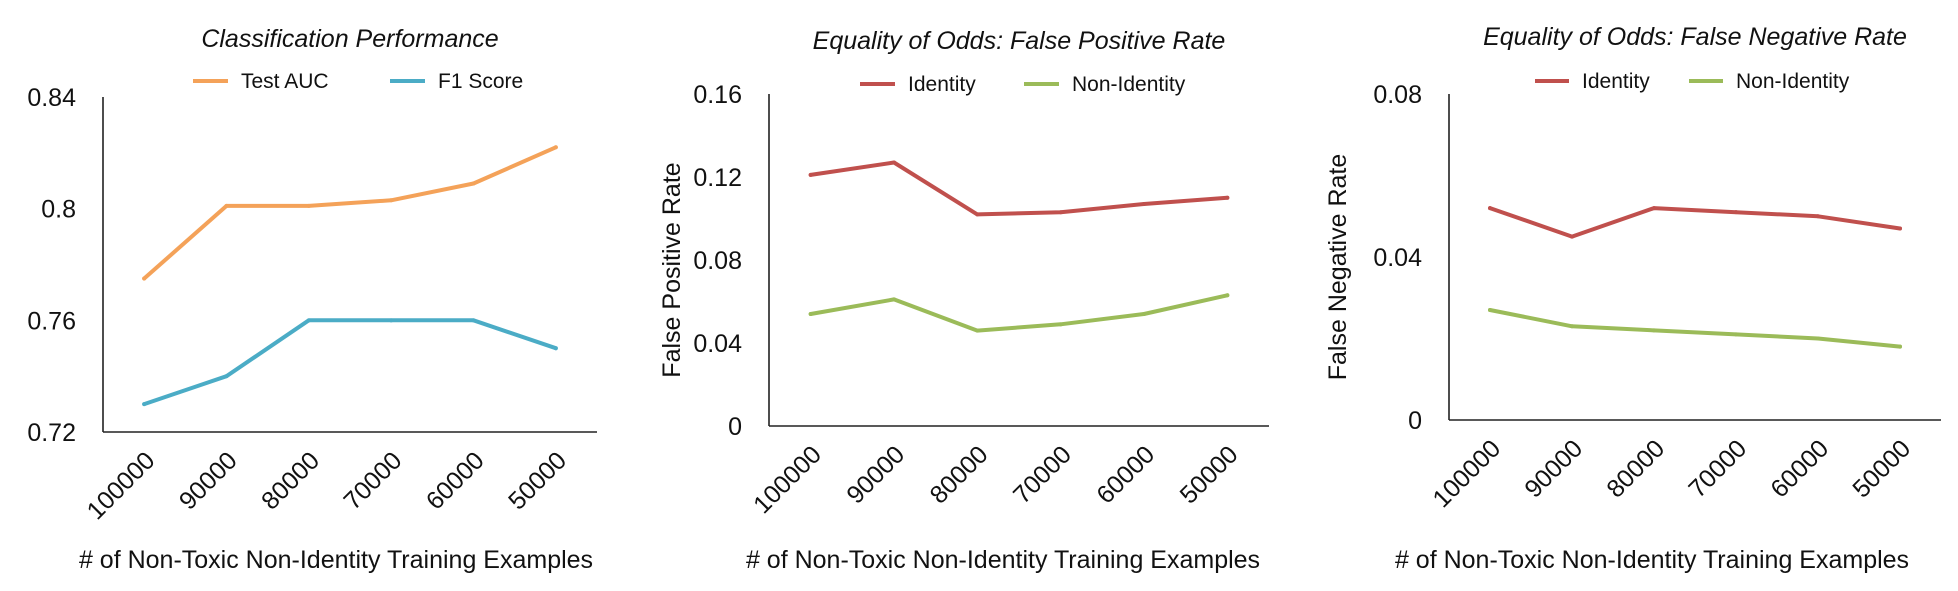 This screenshot has height=591, width=1958. Describe the element at coordinates (349, 39) in the screenshot. I see `chart-title: Classification Performance` at that location.